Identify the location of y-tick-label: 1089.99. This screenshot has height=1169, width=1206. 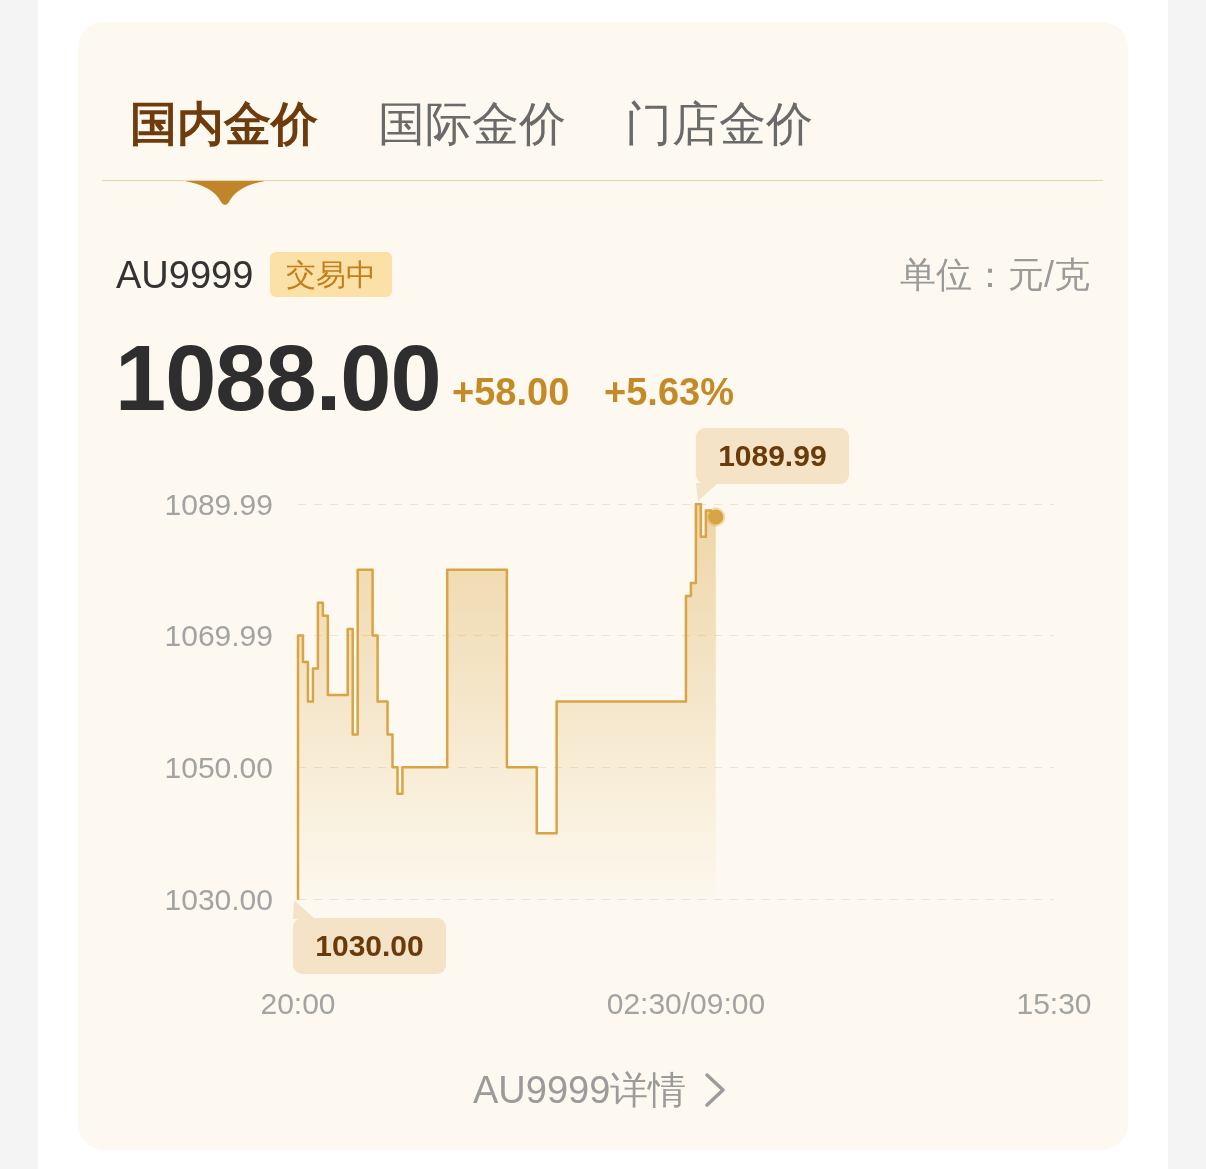
(218, 504).